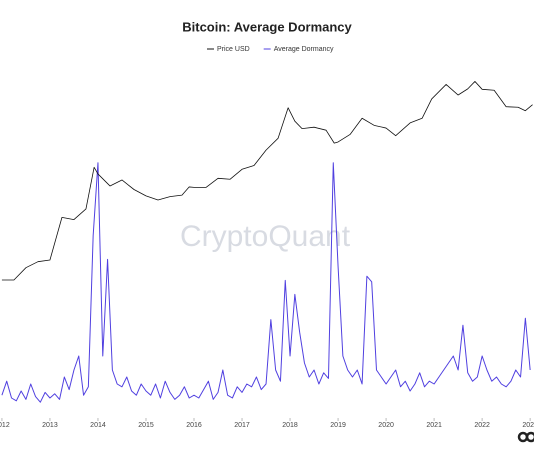  What do you see at coordinates (525, 437) in the screenshot?
I see `logo` at bounding box center [525, 437].